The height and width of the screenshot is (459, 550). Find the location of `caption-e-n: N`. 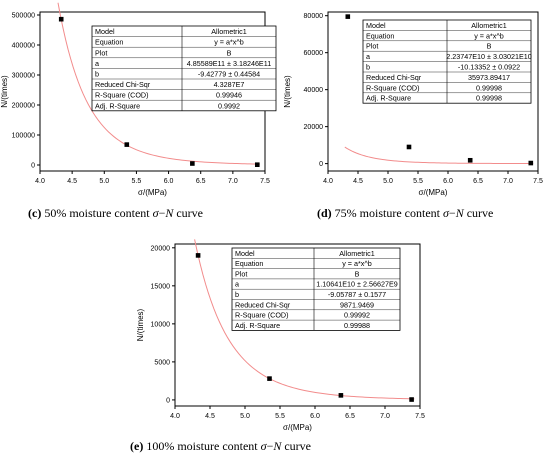

caption-e-n: N is located at coordinates (277, 446).